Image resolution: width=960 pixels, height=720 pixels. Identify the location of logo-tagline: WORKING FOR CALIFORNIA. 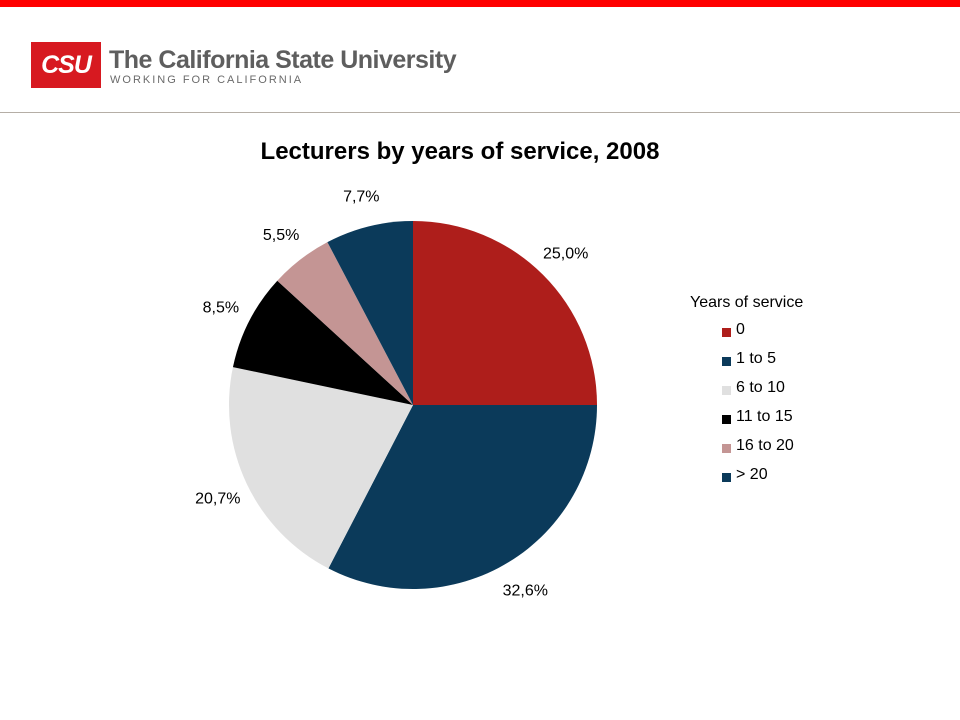
(207, 80).